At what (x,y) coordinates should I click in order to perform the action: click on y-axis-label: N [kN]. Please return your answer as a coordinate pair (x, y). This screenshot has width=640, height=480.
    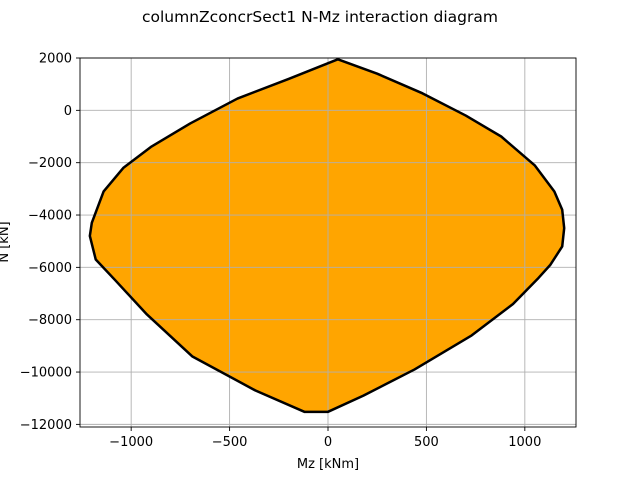
    Looking at the image, I should click on (6, 241).